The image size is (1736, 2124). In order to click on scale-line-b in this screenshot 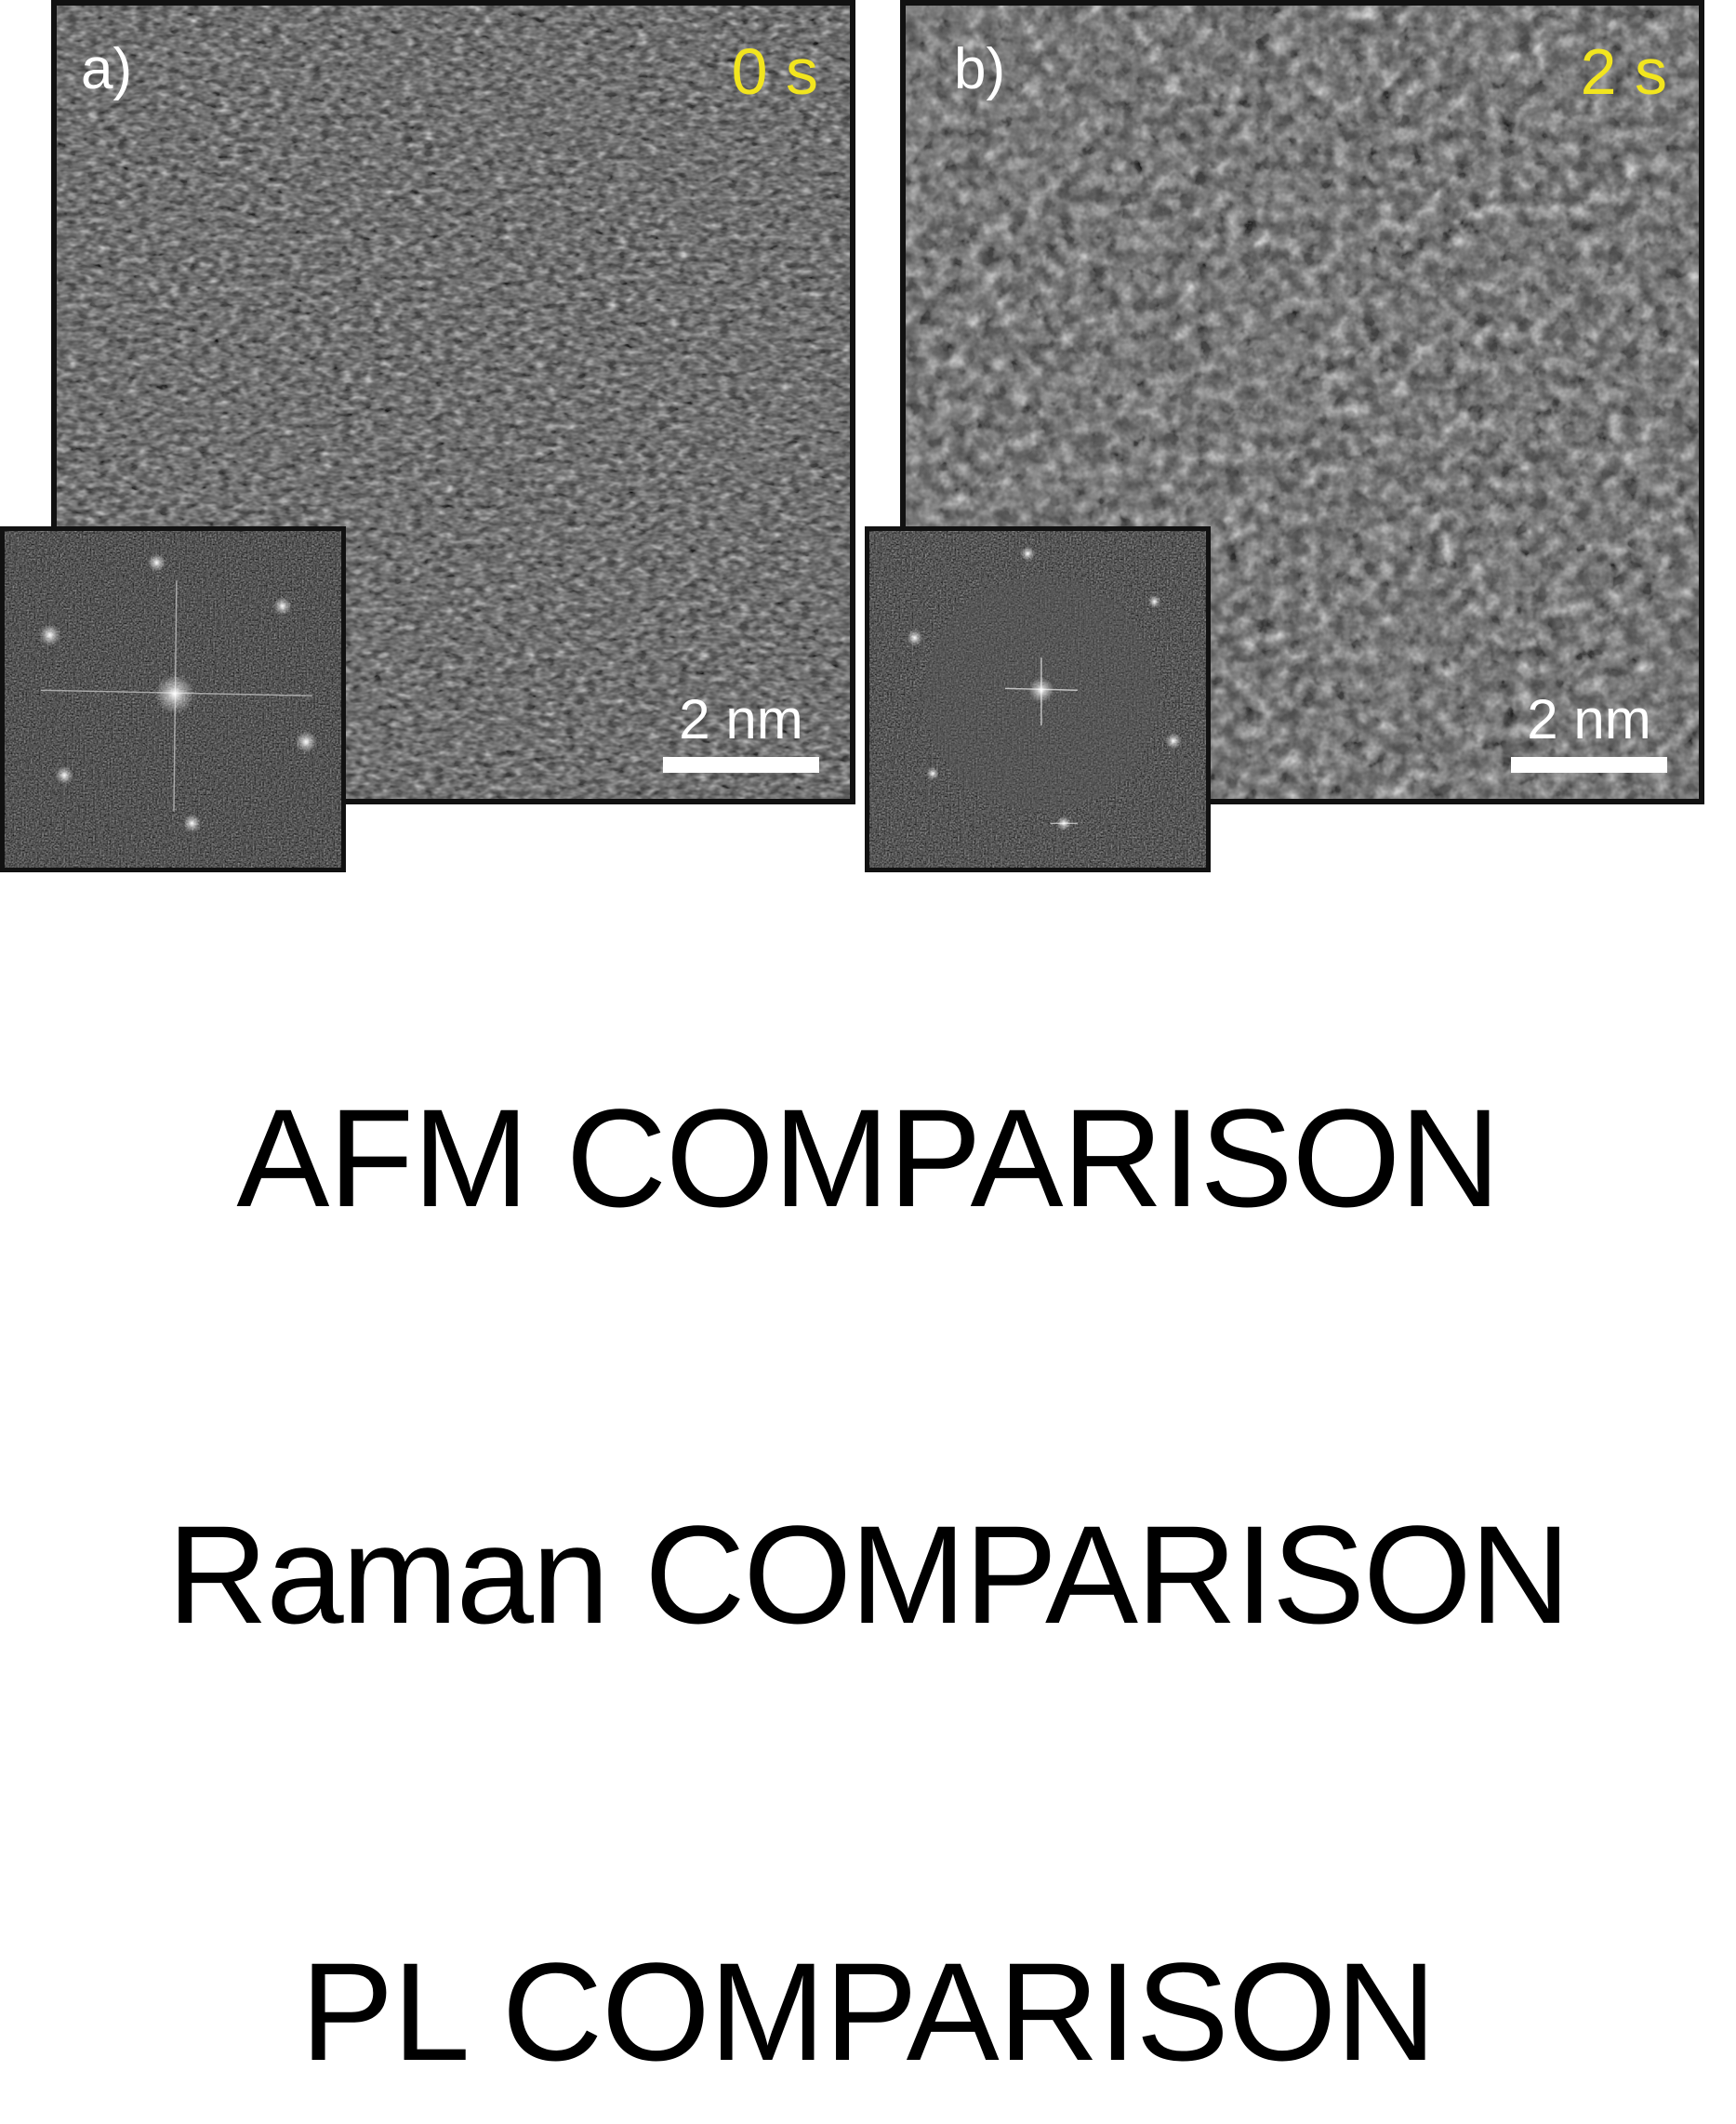, I will do `click(1589, 765)`.